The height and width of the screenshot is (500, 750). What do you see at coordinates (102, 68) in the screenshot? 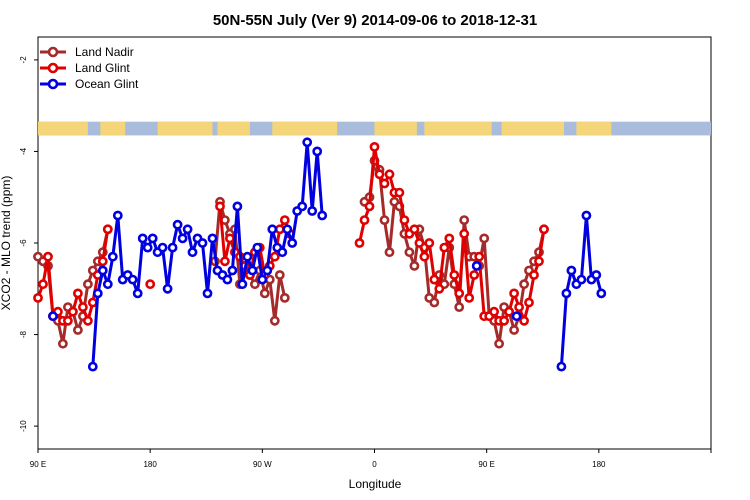
I see `legend-label: Land Glint` at bounding box center [102, 68].